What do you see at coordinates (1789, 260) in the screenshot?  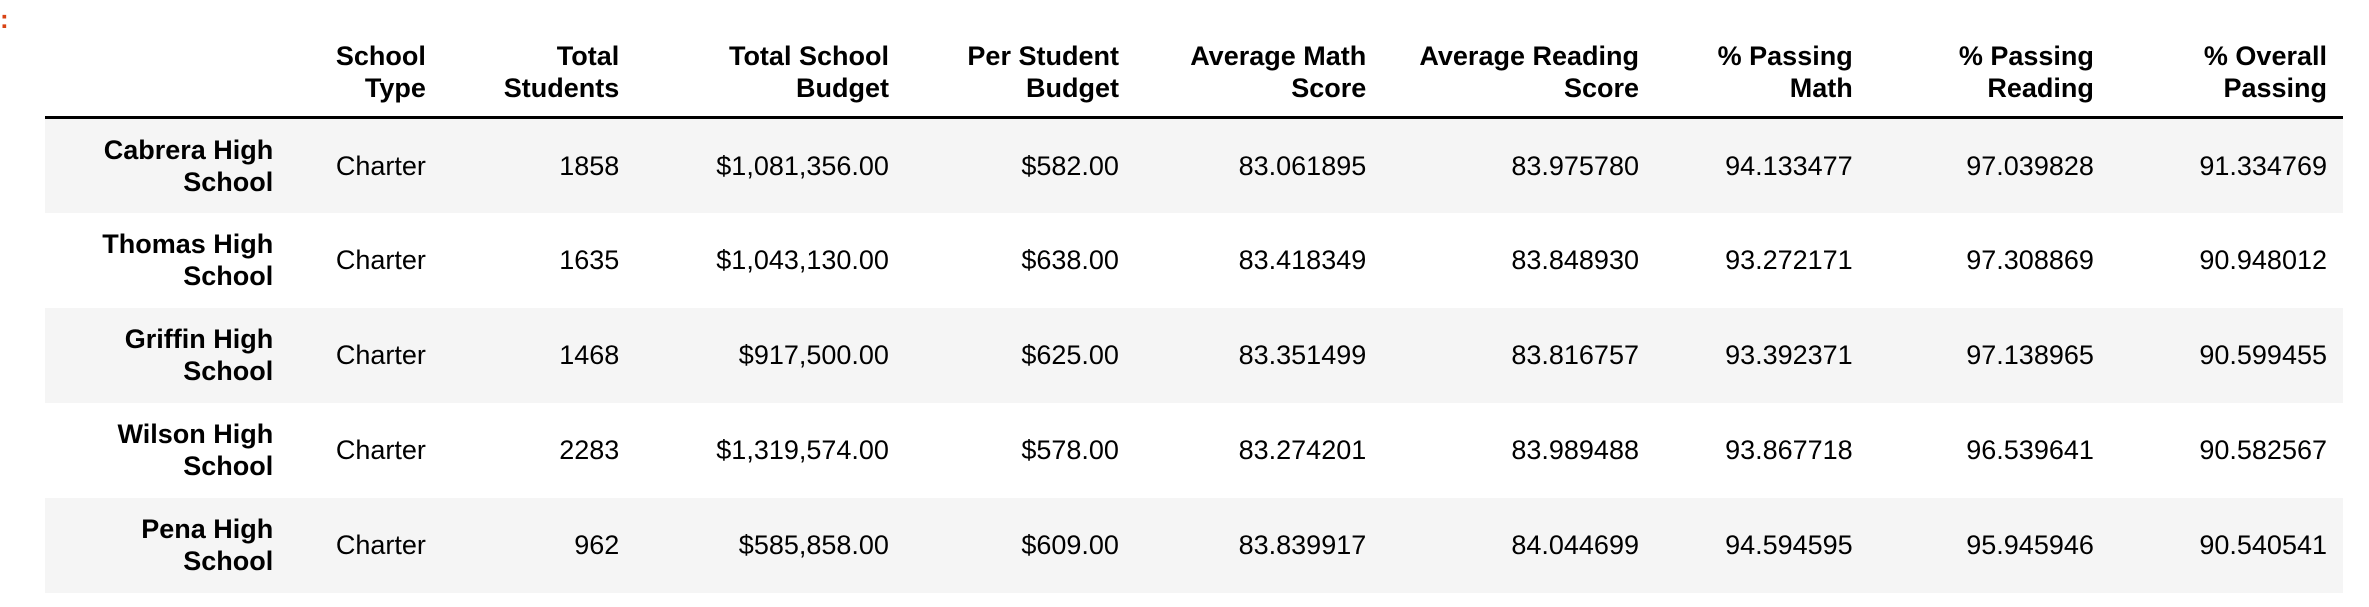 I see `cell-passing-math: 93.272171` at bounding box center [1789, 260].